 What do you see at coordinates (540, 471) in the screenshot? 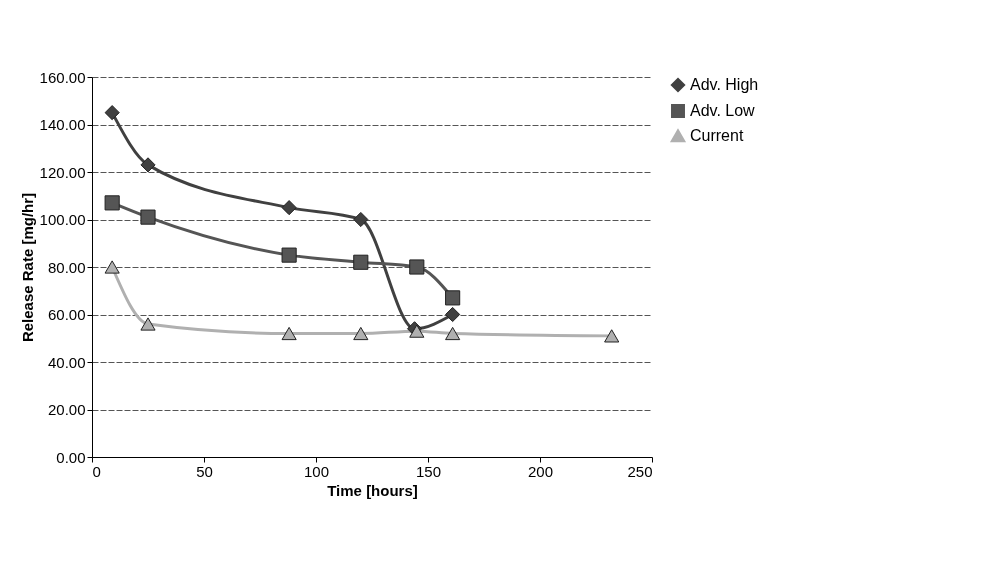
I see `x-tick-label: 200` at bounding box center [540, 471].